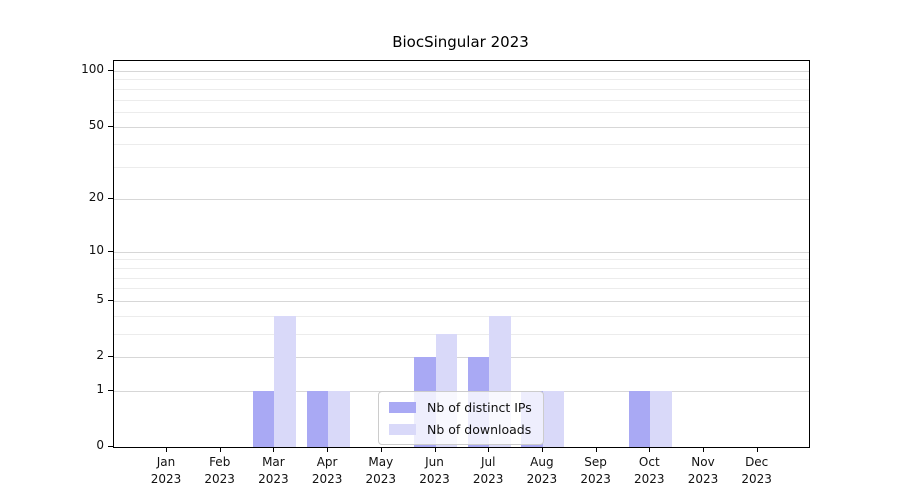 The width and height of the screenshot is (900, 500). What do you see at coordinates (100, 355) in the screenshot?
I see `y-tick-label: 2` at bounding box center [100, 355].